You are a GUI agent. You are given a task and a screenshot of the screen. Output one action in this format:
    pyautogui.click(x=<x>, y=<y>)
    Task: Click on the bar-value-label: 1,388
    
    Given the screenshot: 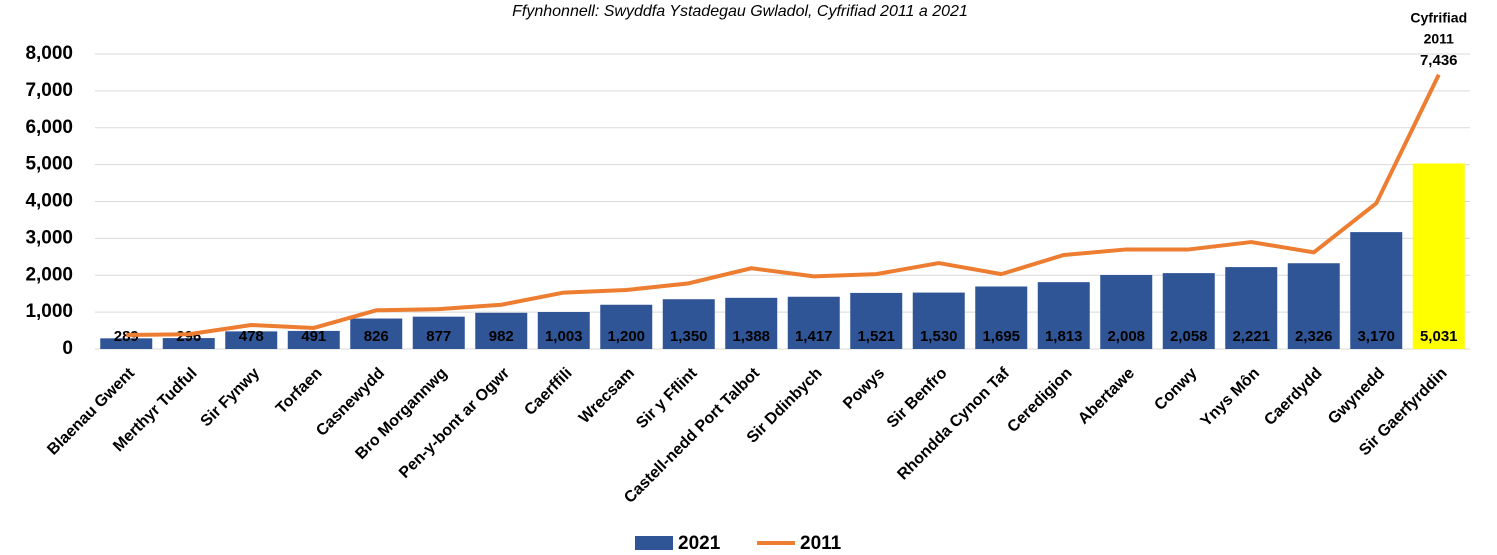 What is the action you would take?
    pyautogui.click(x=751, y=336)
    